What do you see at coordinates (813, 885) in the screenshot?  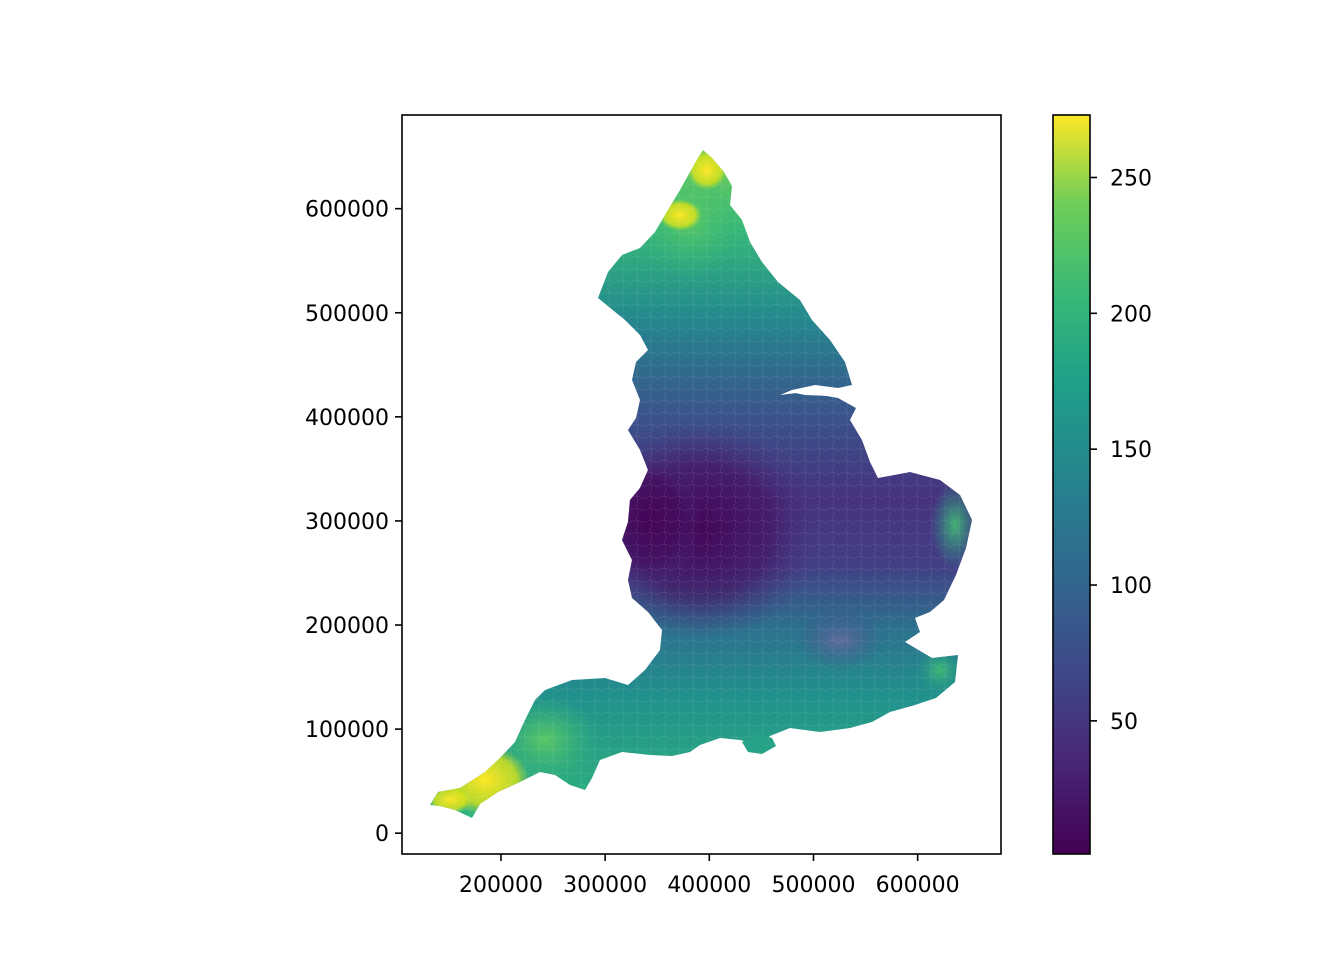 I see `x-tick-label: 500000` at bounding box center [813, 885].